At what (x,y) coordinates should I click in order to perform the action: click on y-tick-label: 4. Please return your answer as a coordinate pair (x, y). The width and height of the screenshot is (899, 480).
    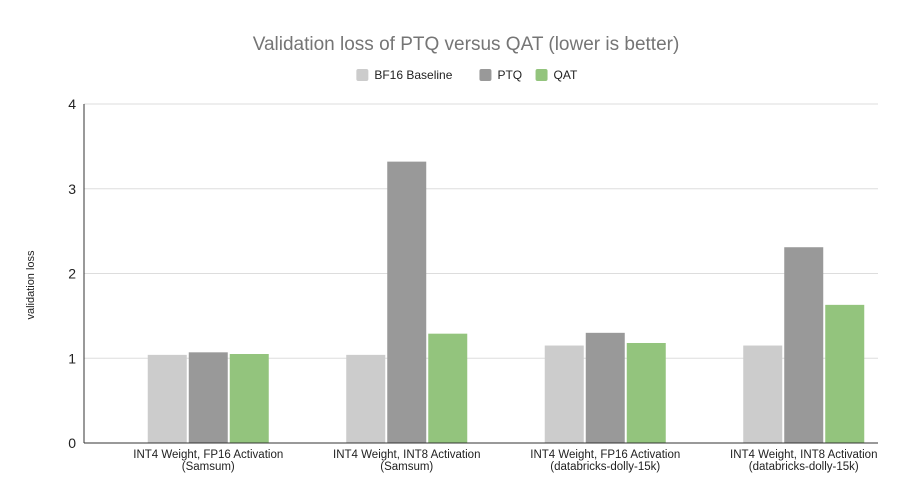
    Looking at the image, I should click on (72, 104).